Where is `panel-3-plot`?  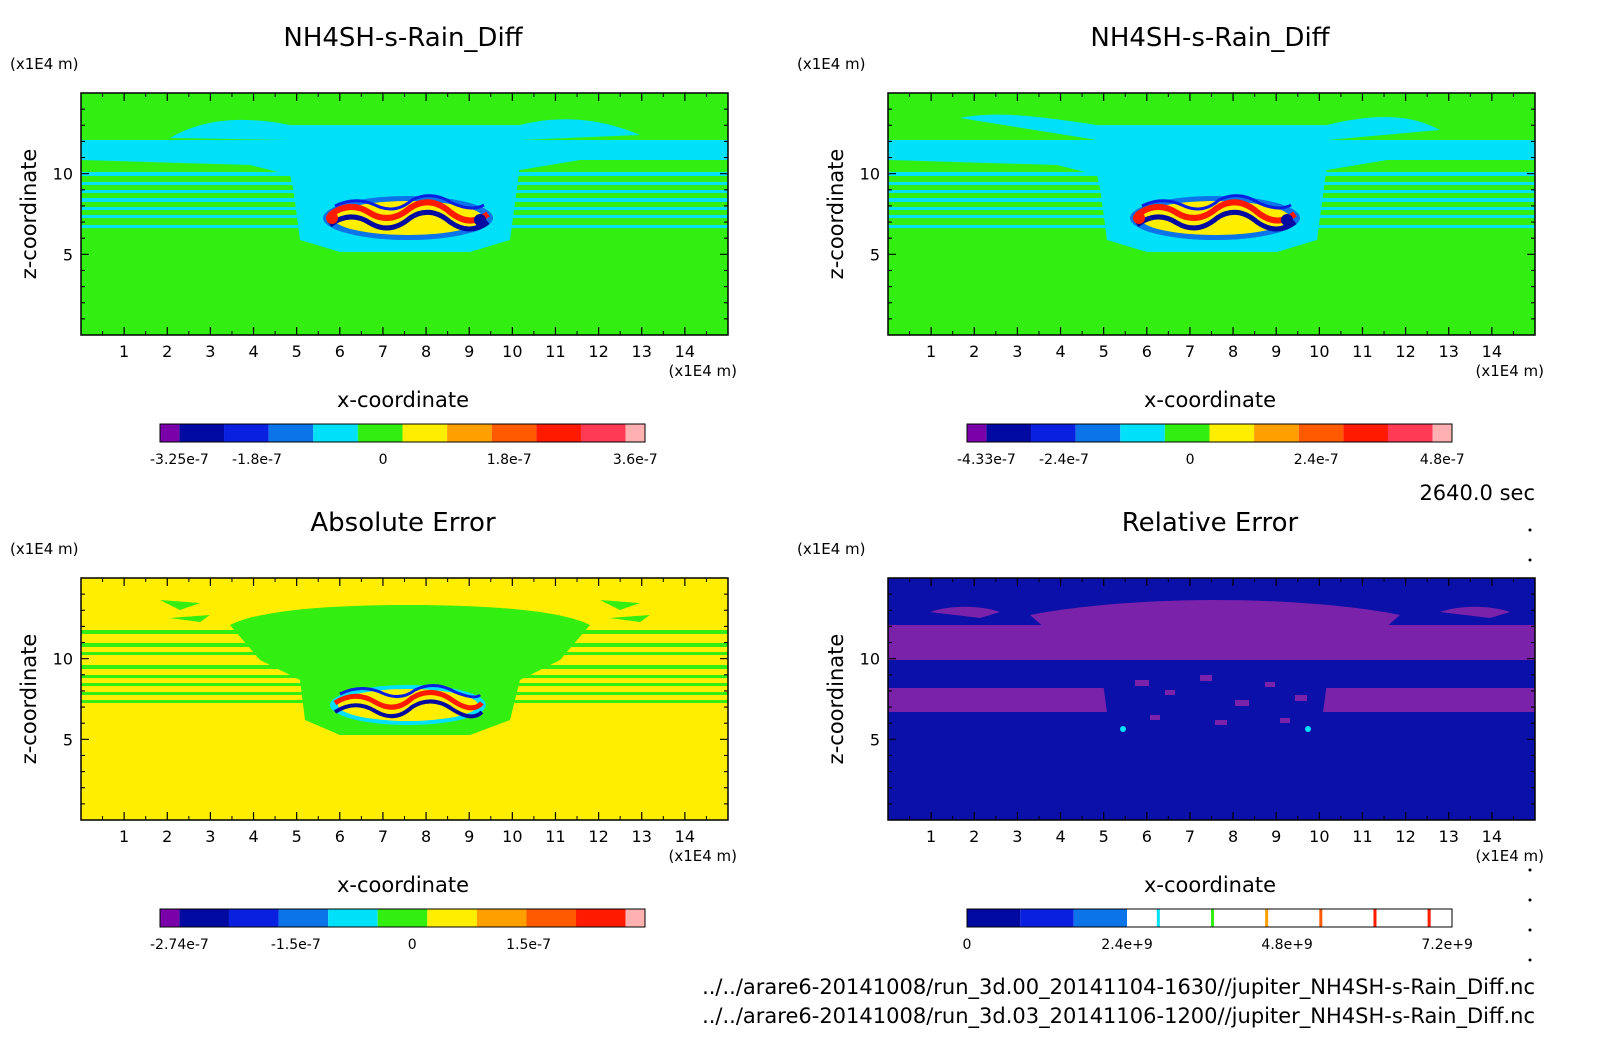
panel-3-plot is located at coordinates (404, 699).